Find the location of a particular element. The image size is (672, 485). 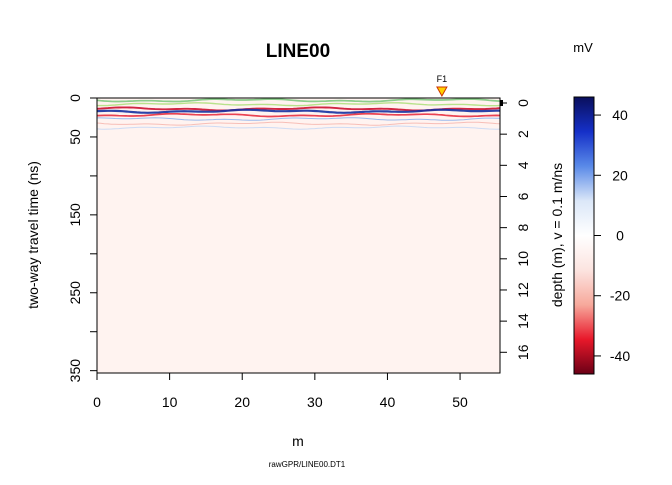

y-tick-label: 50 is located at coordinates (75, 137).